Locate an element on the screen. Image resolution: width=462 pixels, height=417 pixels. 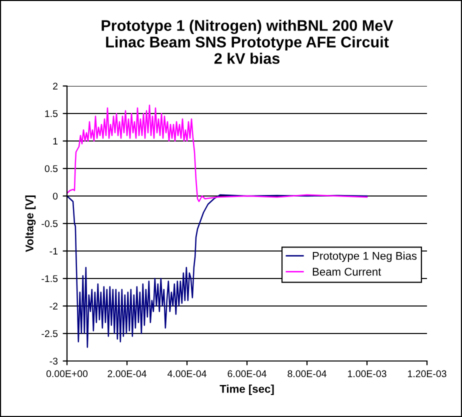
x-axis-title: Time [sec] is located at coordinates (247, 390).